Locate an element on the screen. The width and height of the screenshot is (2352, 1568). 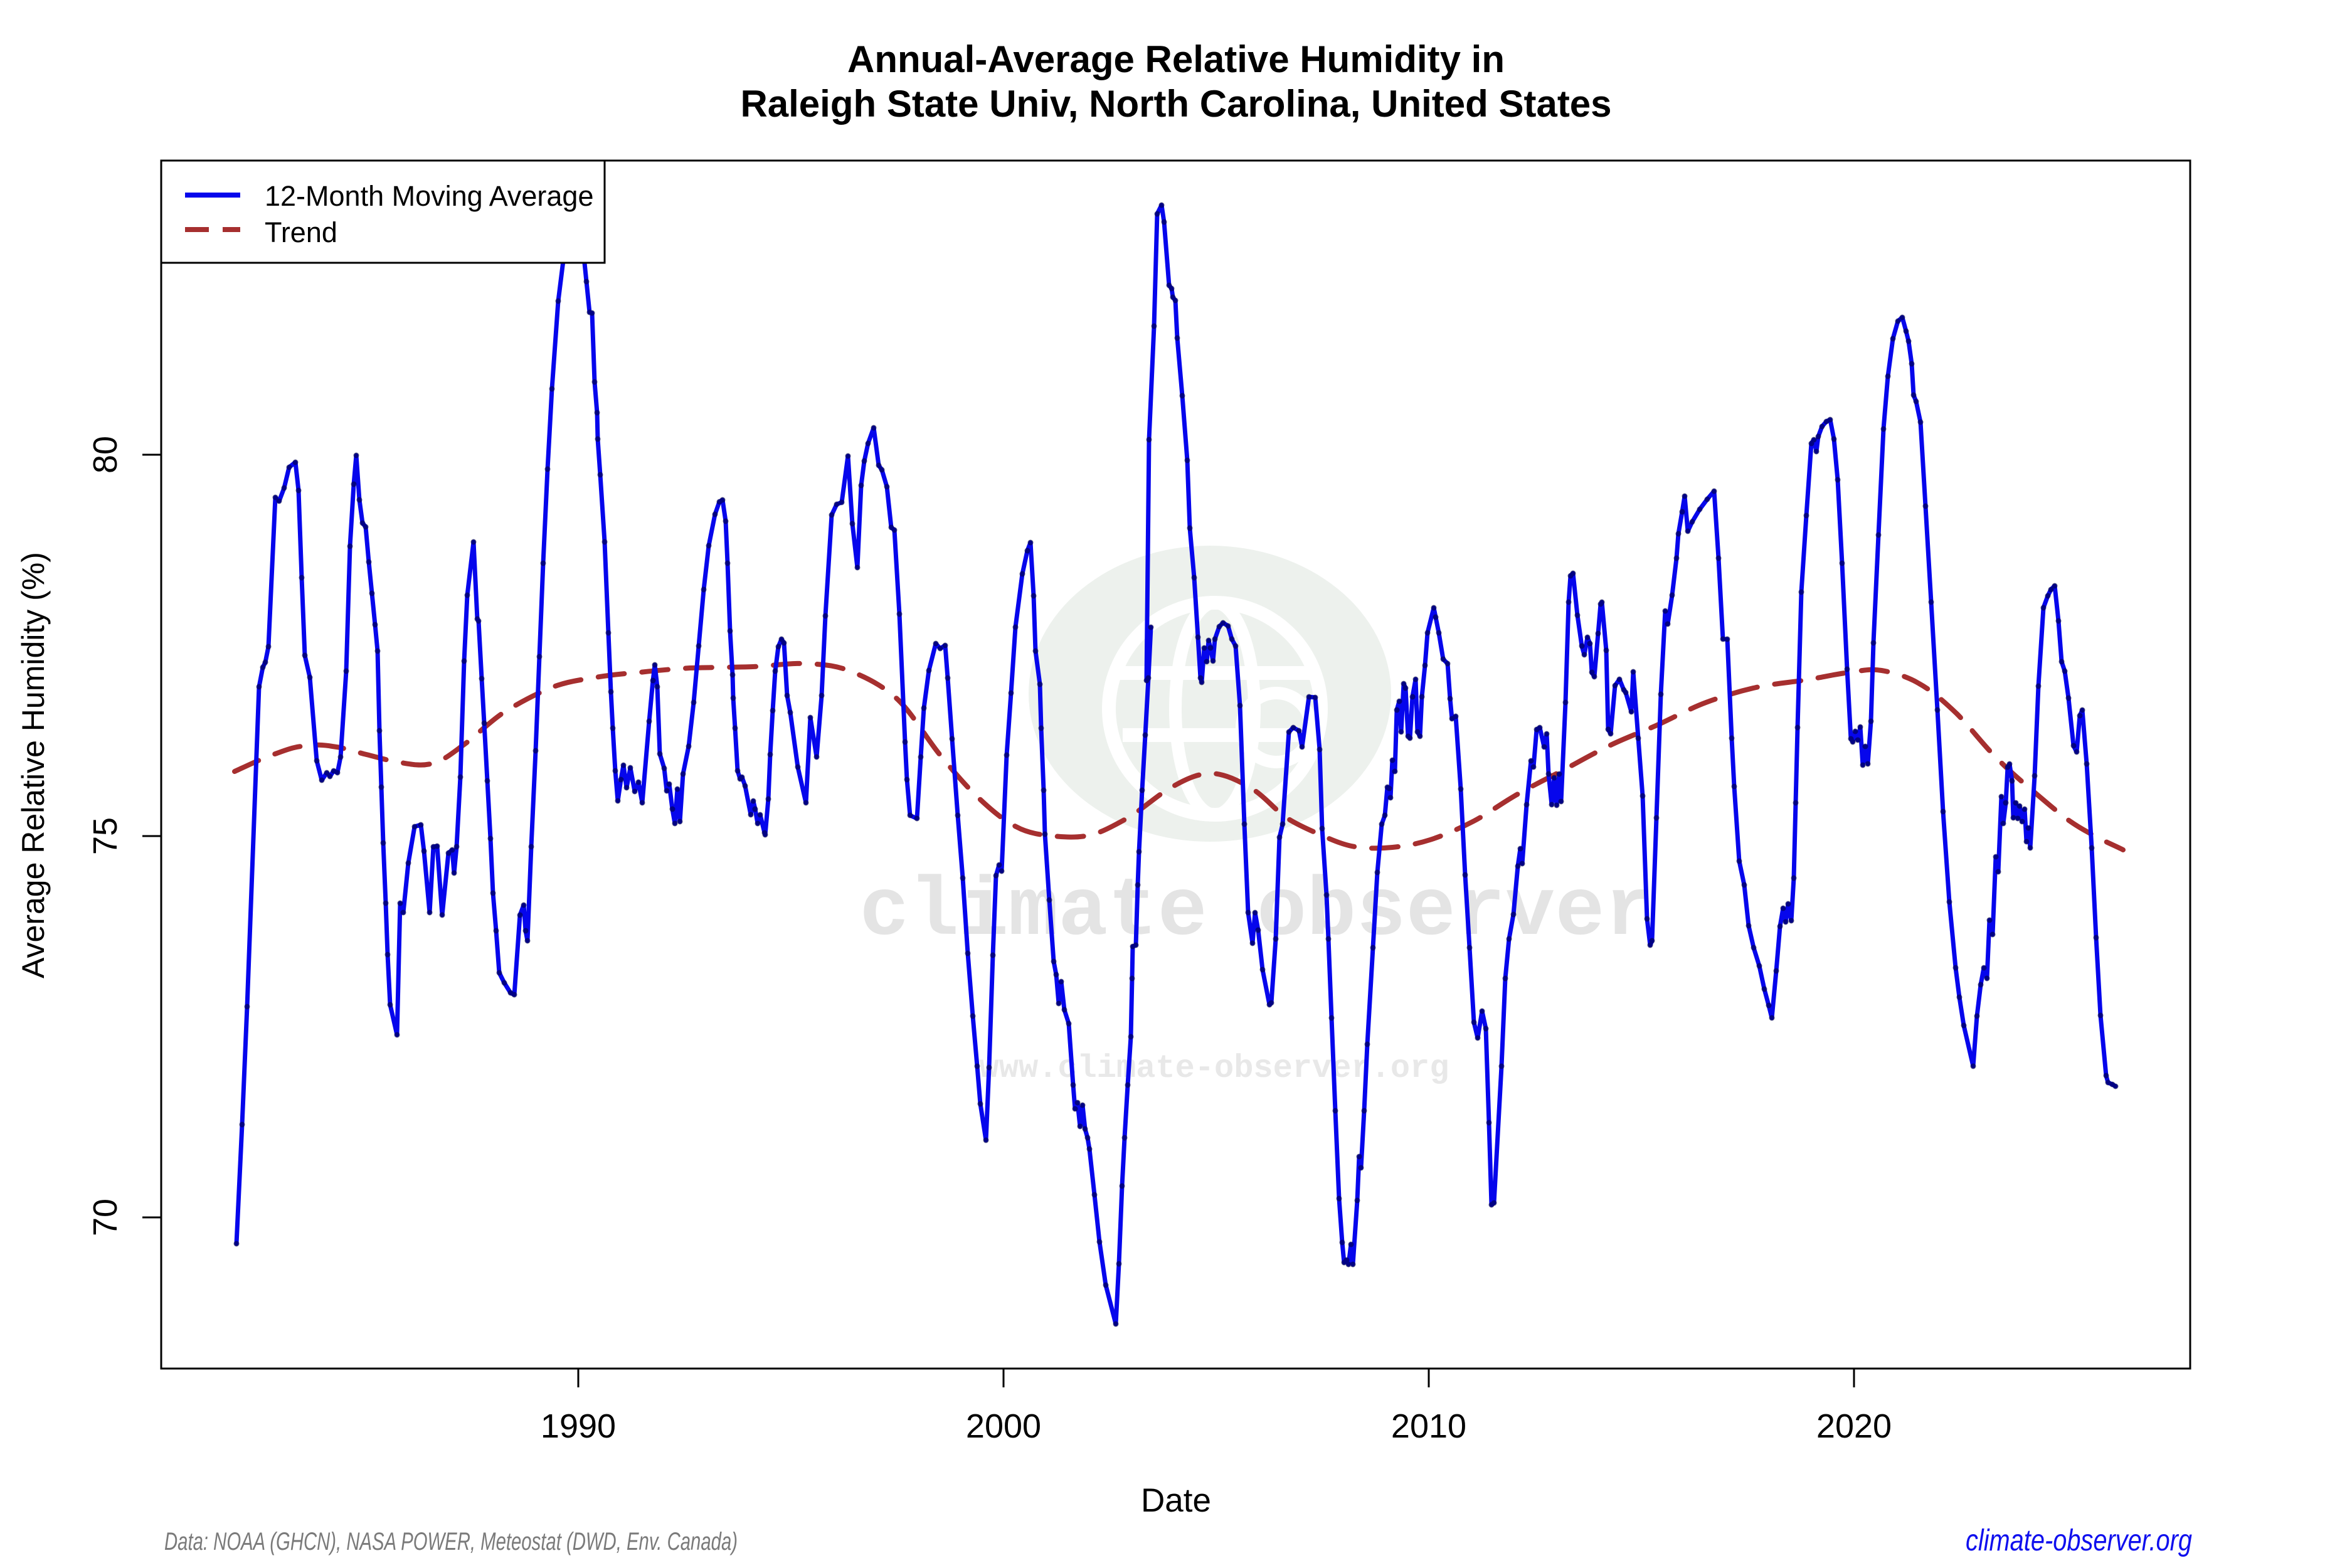
svg-text: Trend is located at coordinates (301, 232).